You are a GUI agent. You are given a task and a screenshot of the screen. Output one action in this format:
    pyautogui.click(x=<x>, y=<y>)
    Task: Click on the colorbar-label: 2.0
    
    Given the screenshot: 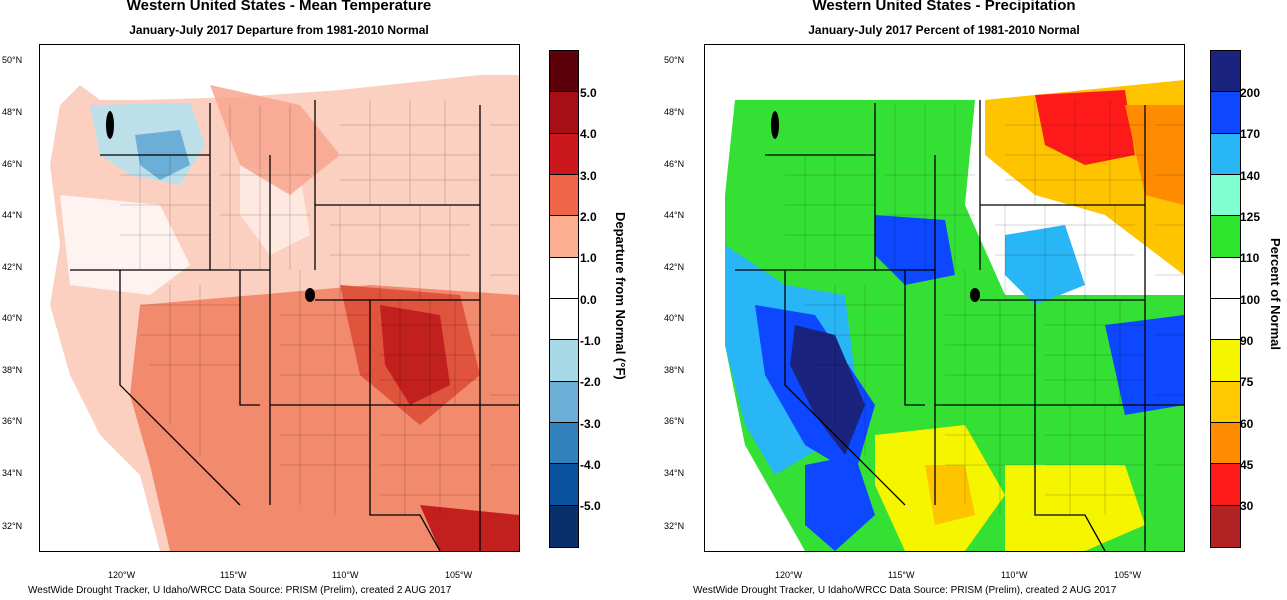 What is the action you would take?
    pyautogui.click(x=588, y=217)
    